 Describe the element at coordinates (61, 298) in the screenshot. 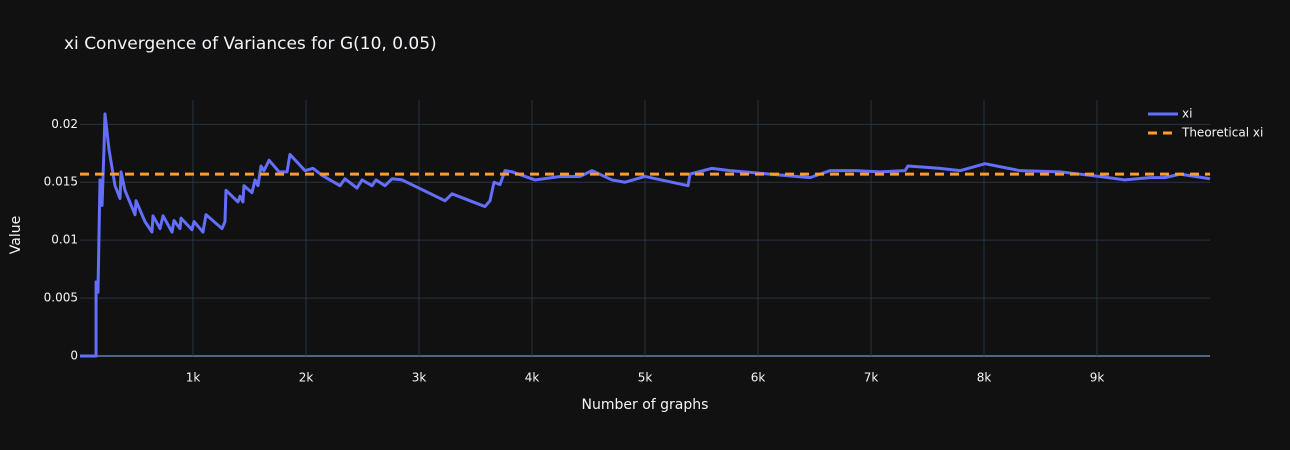

I see `y-tick-label: 0.005` at that location.